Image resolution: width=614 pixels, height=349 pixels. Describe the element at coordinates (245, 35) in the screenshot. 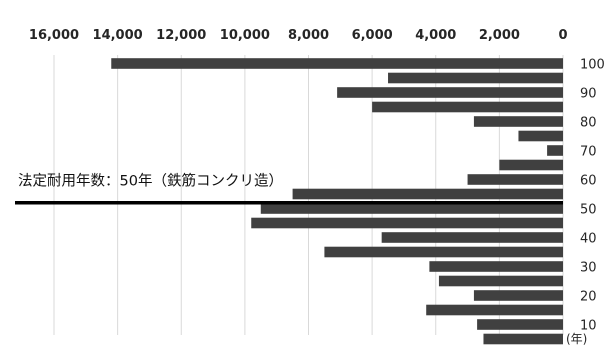

I see `x-tick-label: 10,000` at that location.